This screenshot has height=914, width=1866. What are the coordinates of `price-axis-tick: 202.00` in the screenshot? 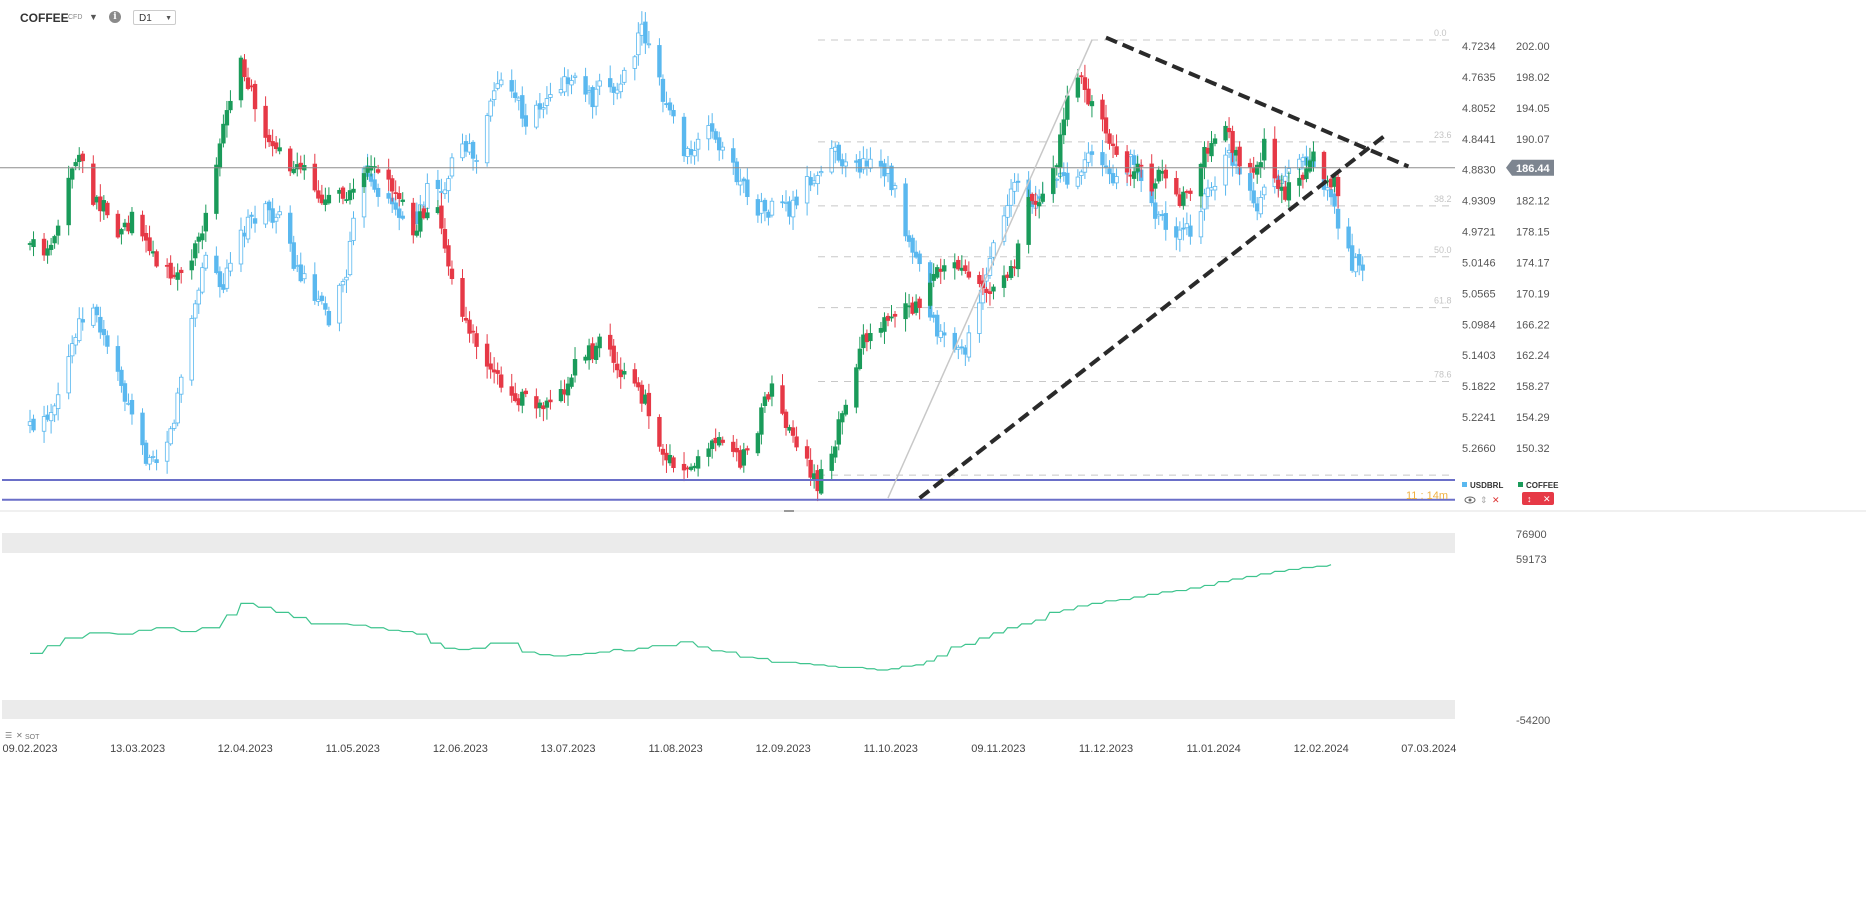 It's located at (1533, 47).